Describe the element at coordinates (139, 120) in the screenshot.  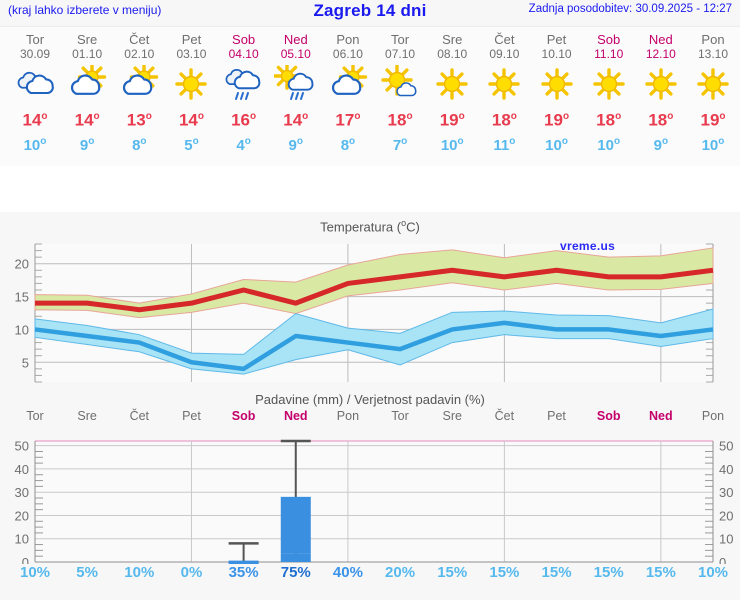
I see `day-temp-max: 13o` at that location.